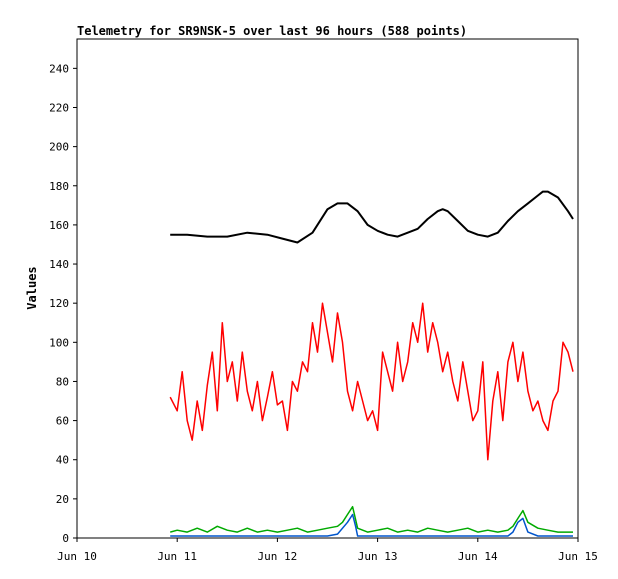 The image size is (618, 579). I want to click on y-tick-label: 80, so click(62, 381).